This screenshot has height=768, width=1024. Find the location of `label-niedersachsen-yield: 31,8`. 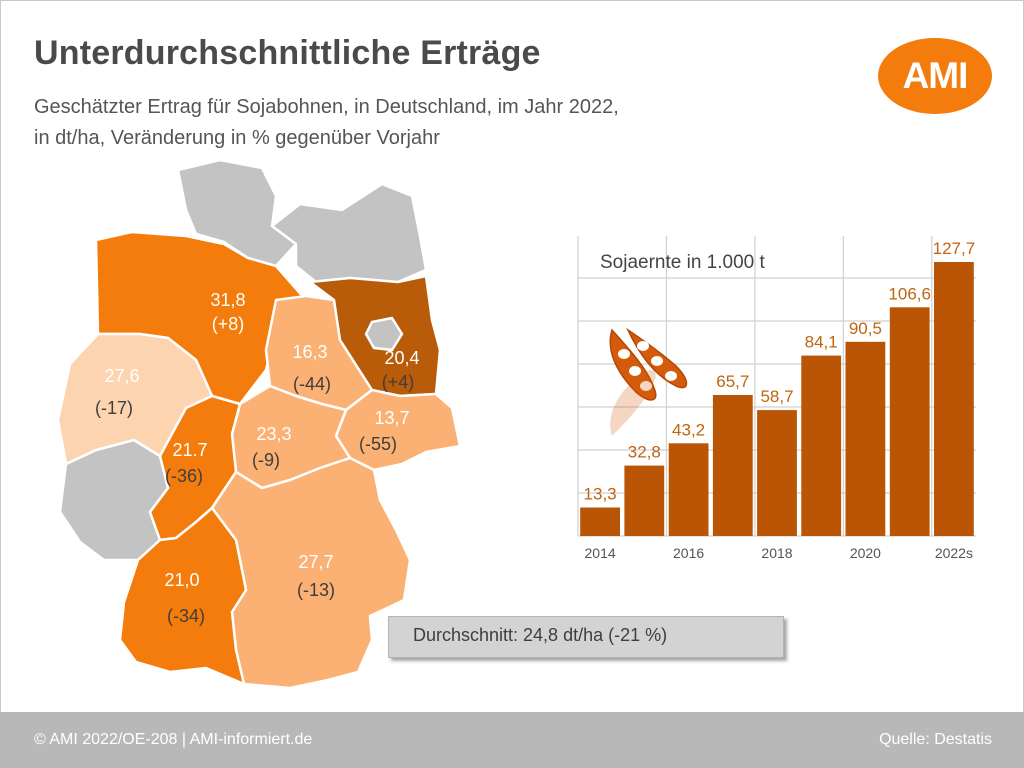

label-niedersachsen-yield: 31,8 is located at coordinates (227, 300).